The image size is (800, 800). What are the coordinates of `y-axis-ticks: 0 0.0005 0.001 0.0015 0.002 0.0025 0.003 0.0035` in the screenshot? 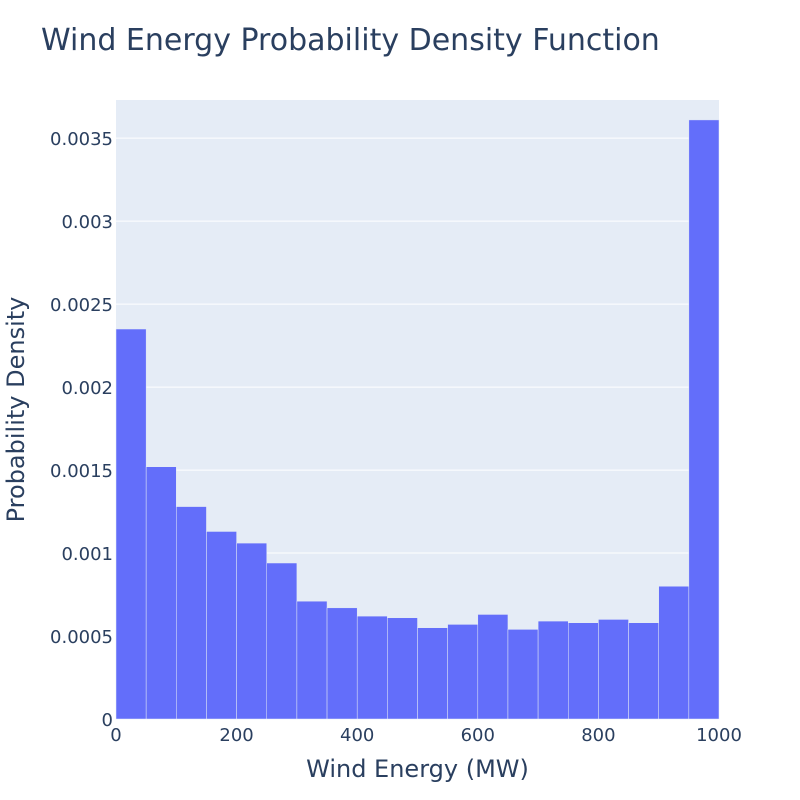 It's located at (81, 430).